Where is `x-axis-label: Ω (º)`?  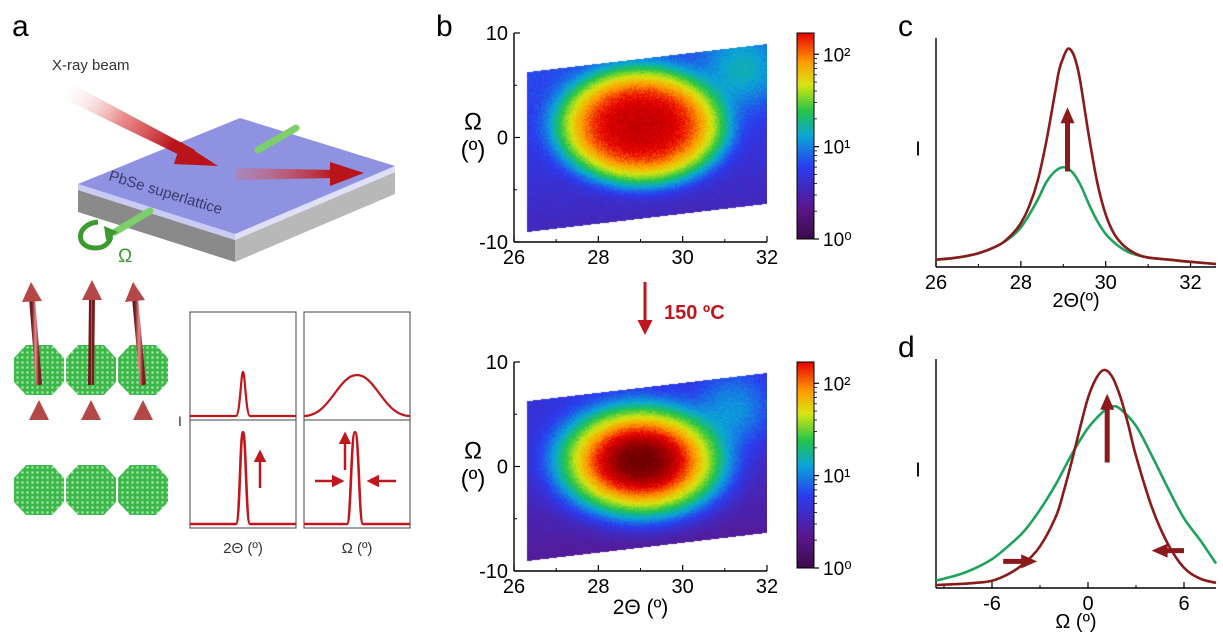 x-axis-label: Ω (º) is located at coordinates (1075, 622).